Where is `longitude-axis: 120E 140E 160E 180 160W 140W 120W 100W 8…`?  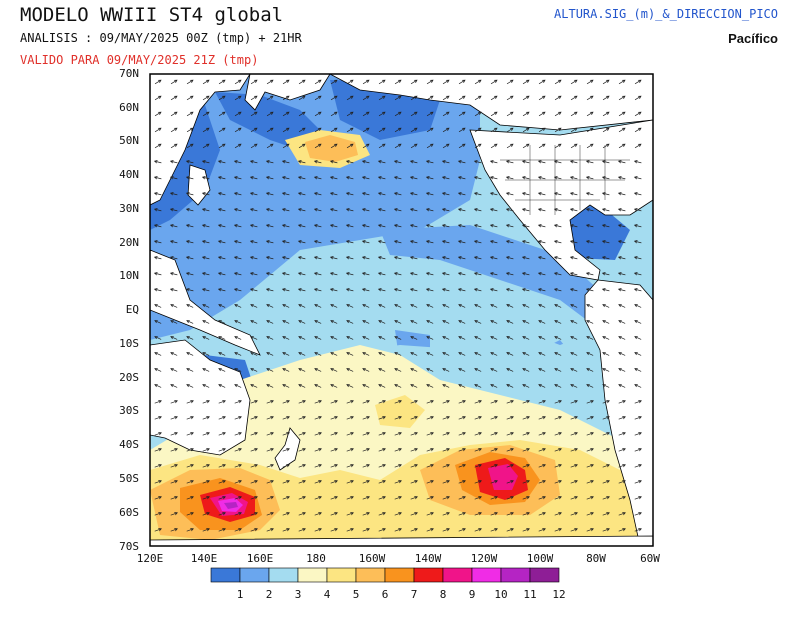 longitude-axis: 120E 140E 160E 180 160W 140W 120W 100W 8… is located at coordinates (399, 558).